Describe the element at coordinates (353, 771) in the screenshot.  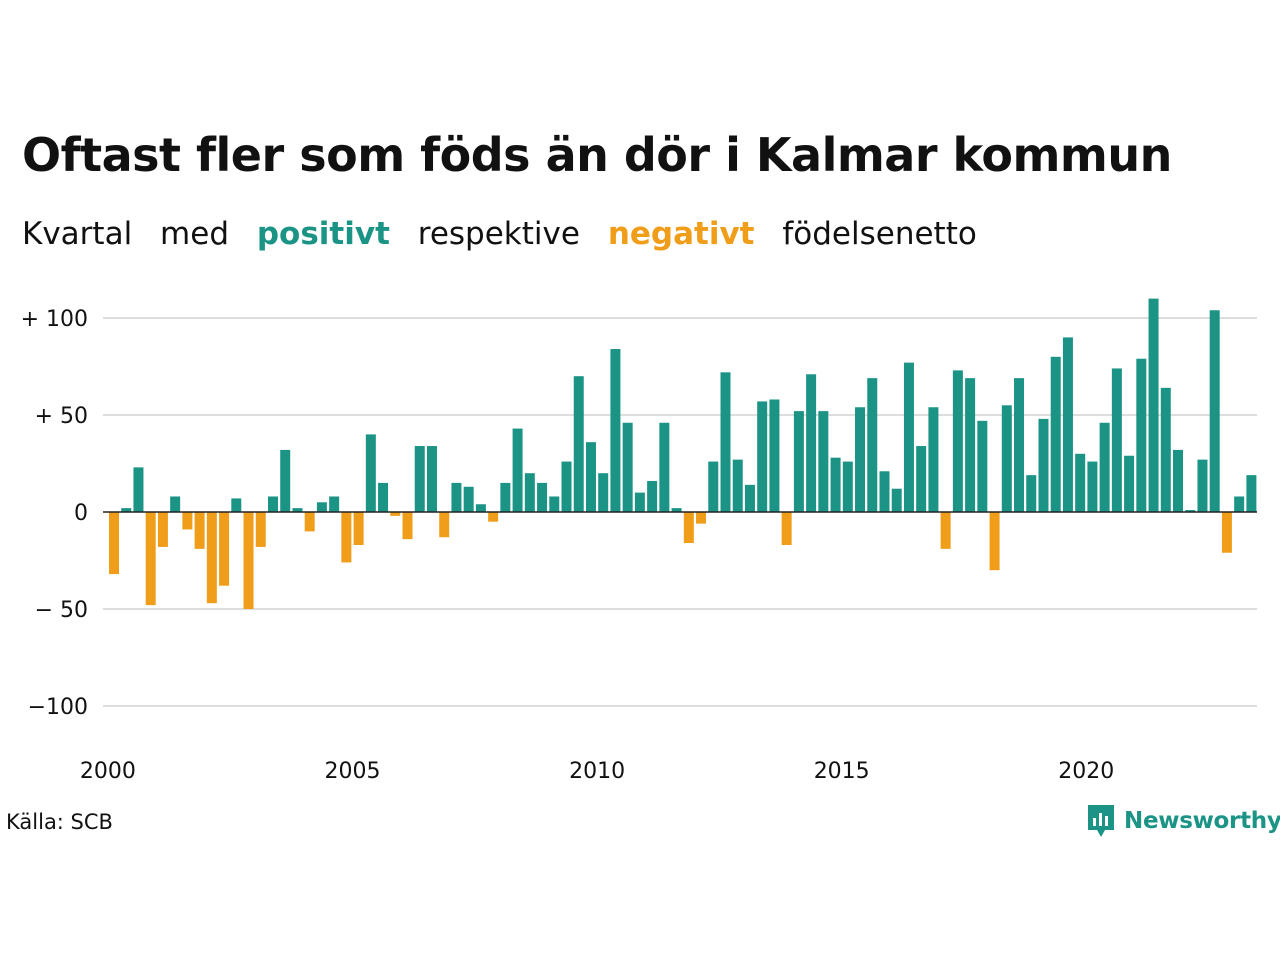
I see `x-tick-label: 2005` at that location.